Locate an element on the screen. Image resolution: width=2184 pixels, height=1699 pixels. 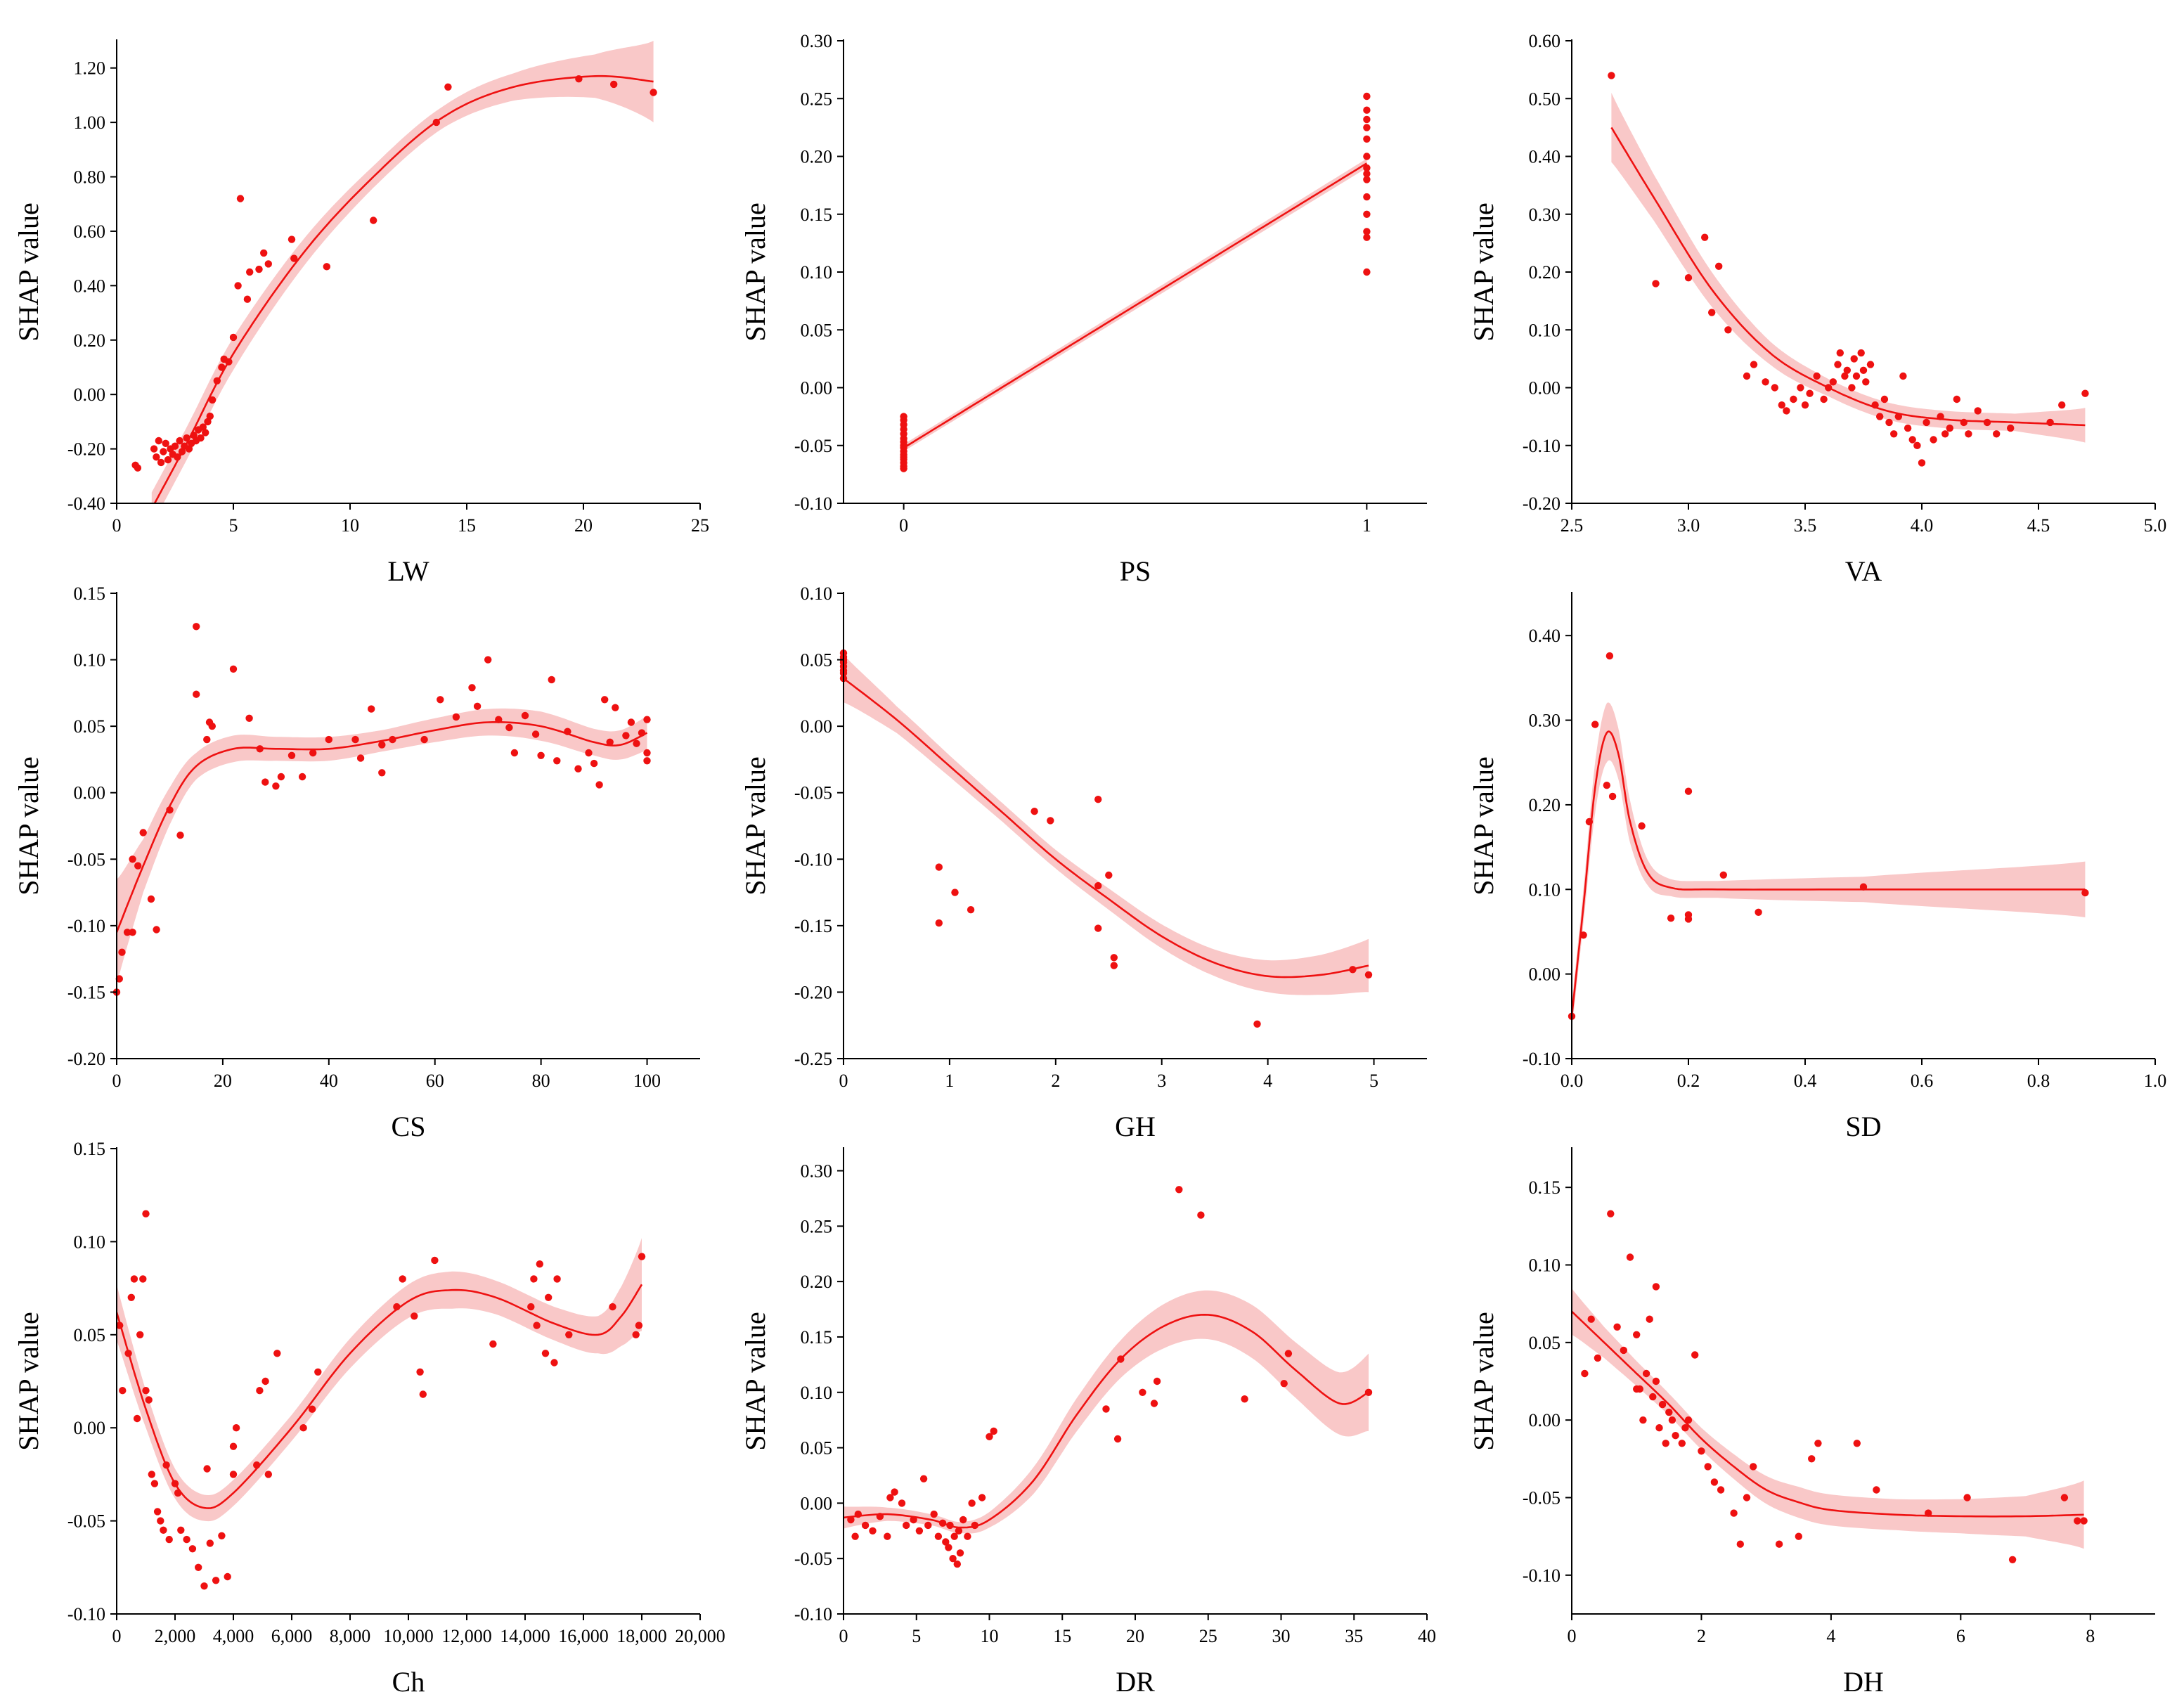
x-tick-label: 4.0 is located at coordinates (1922, 525).